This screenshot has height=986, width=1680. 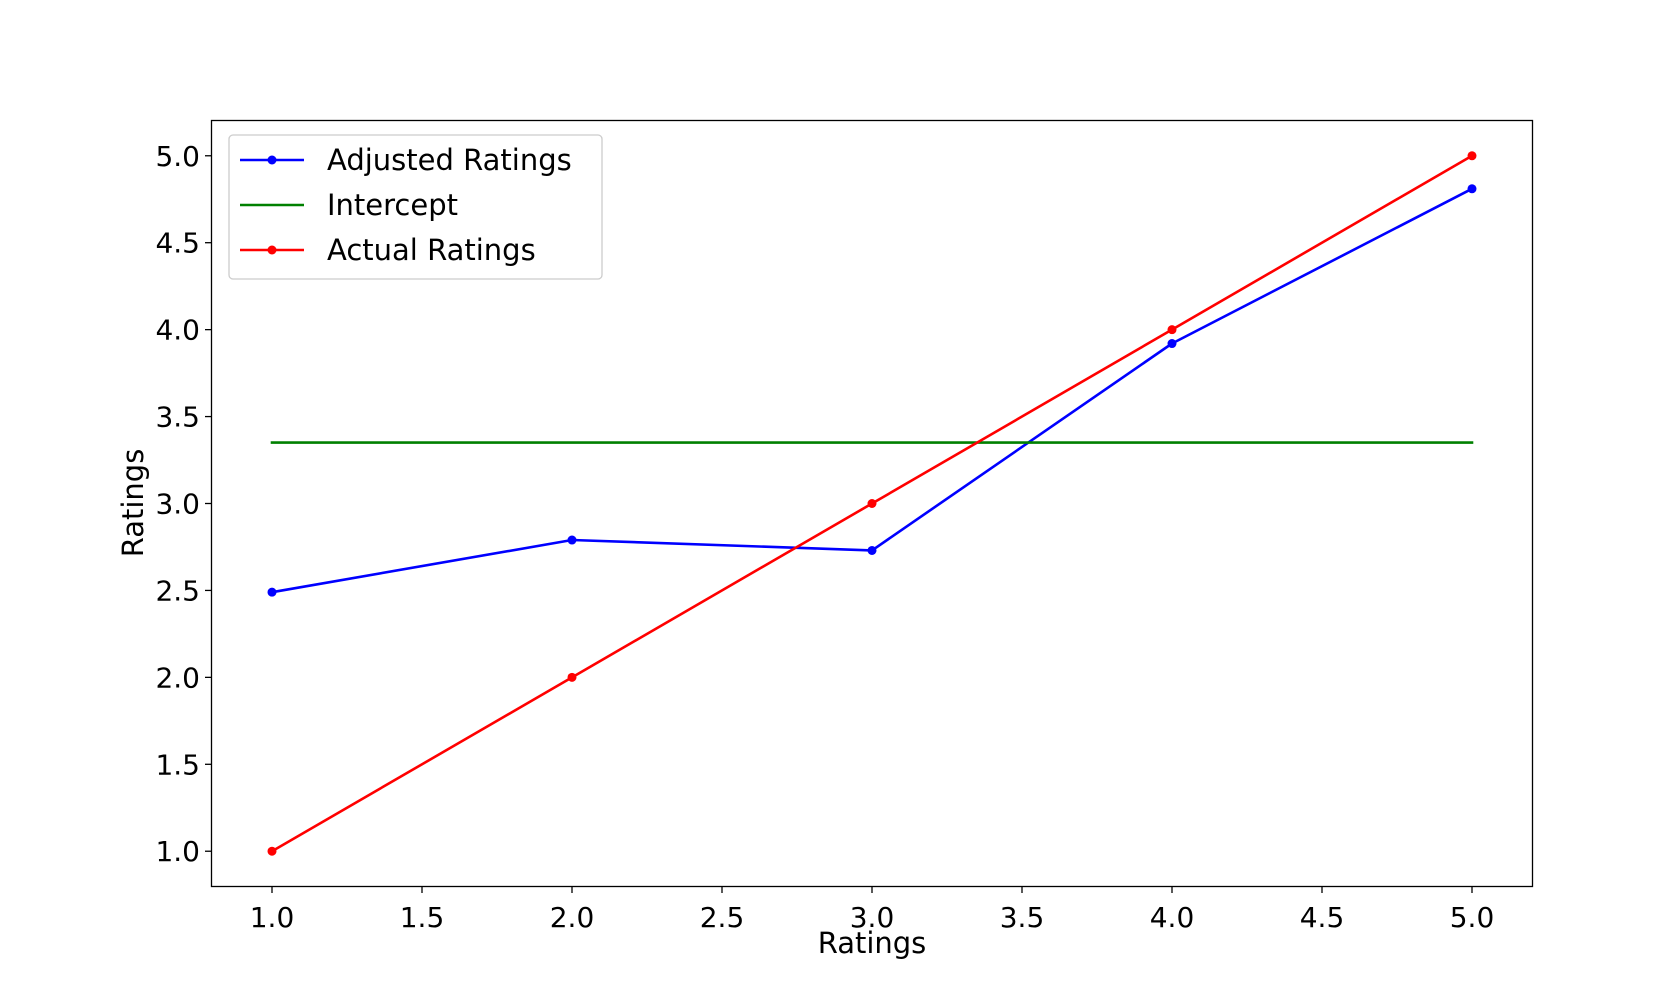 What do you see at coordinates (449, 160) in the screenshot?
I see `legend-label-adjusted-ratings: Adjusted Ratings` at bounding box center [449, 160].